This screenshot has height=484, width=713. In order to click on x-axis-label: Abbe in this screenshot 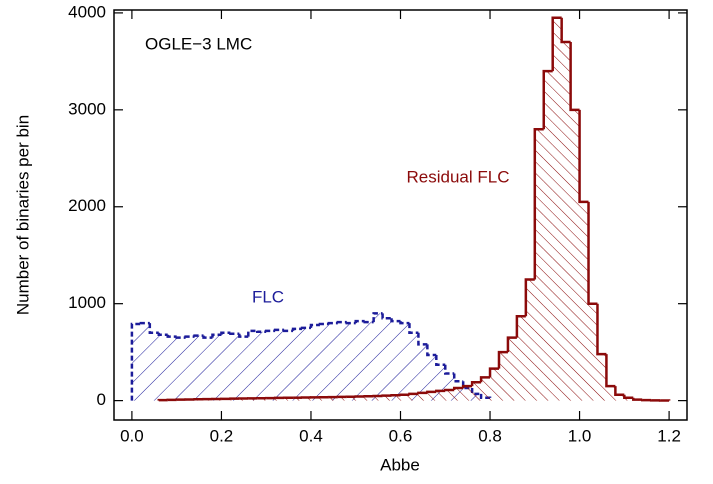, I will do `click(400, 464)`.